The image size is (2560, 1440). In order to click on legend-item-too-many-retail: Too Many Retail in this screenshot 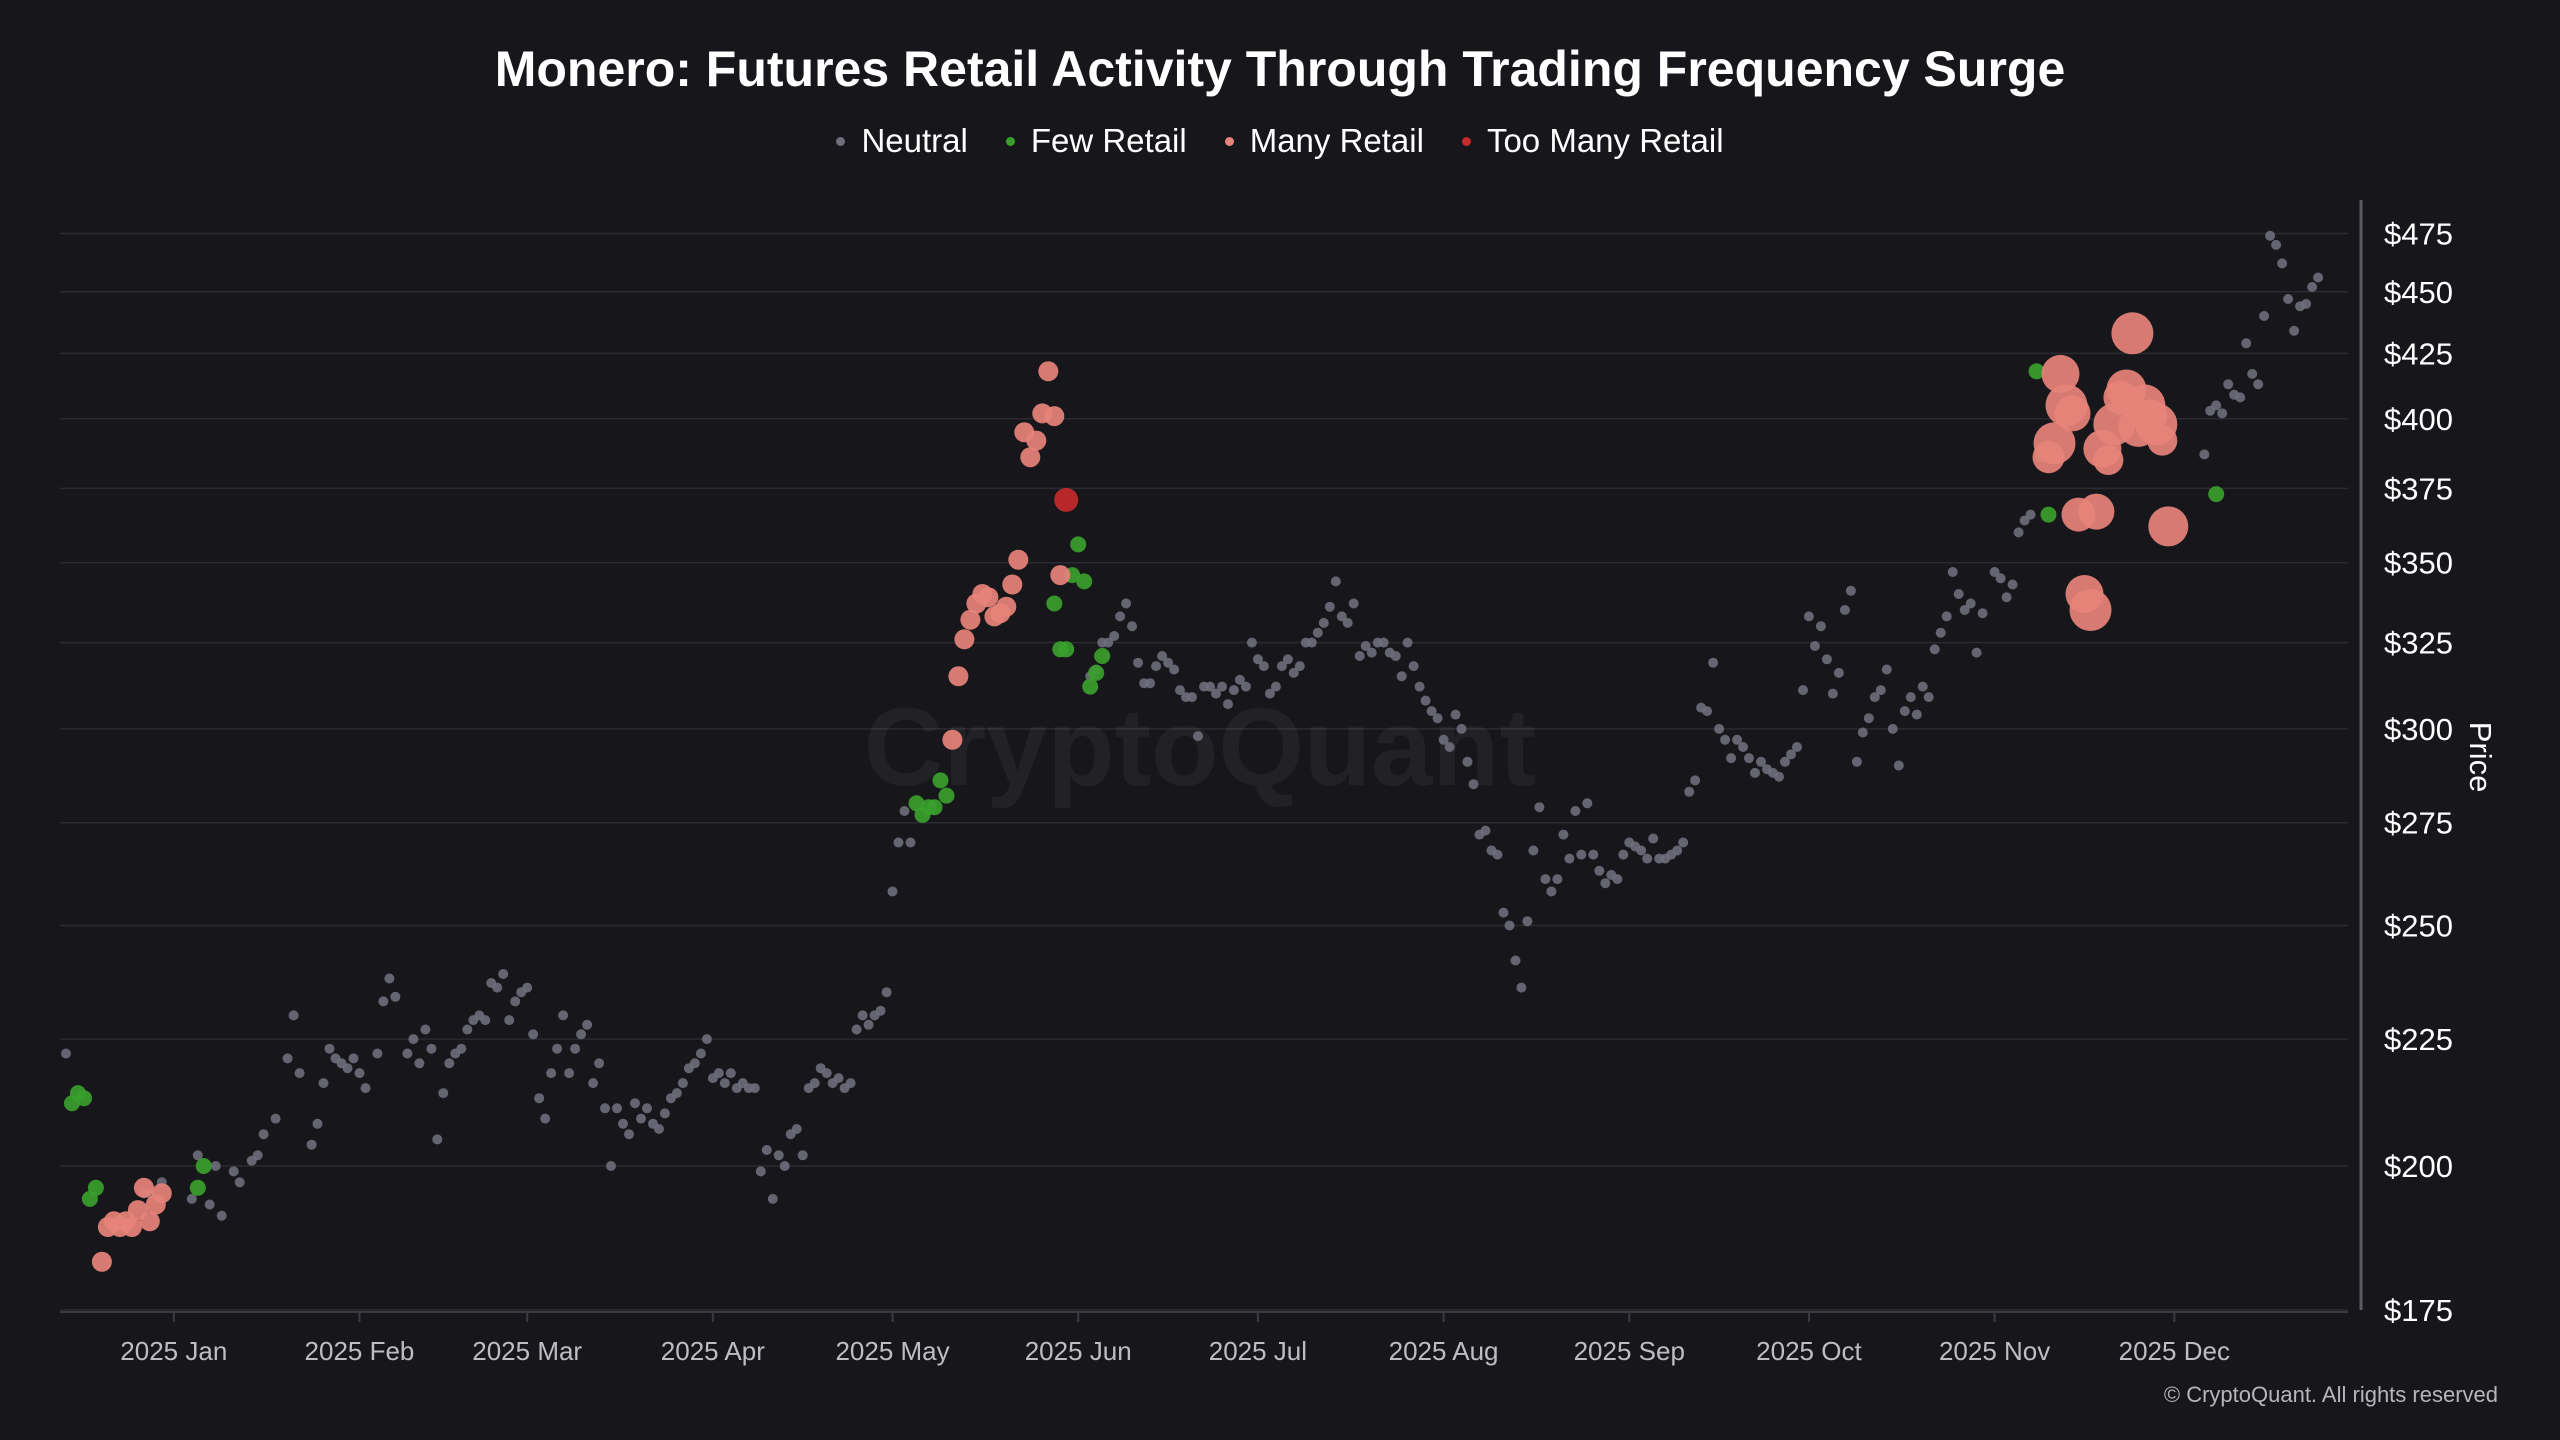, I will do `click(1592, 141)`.